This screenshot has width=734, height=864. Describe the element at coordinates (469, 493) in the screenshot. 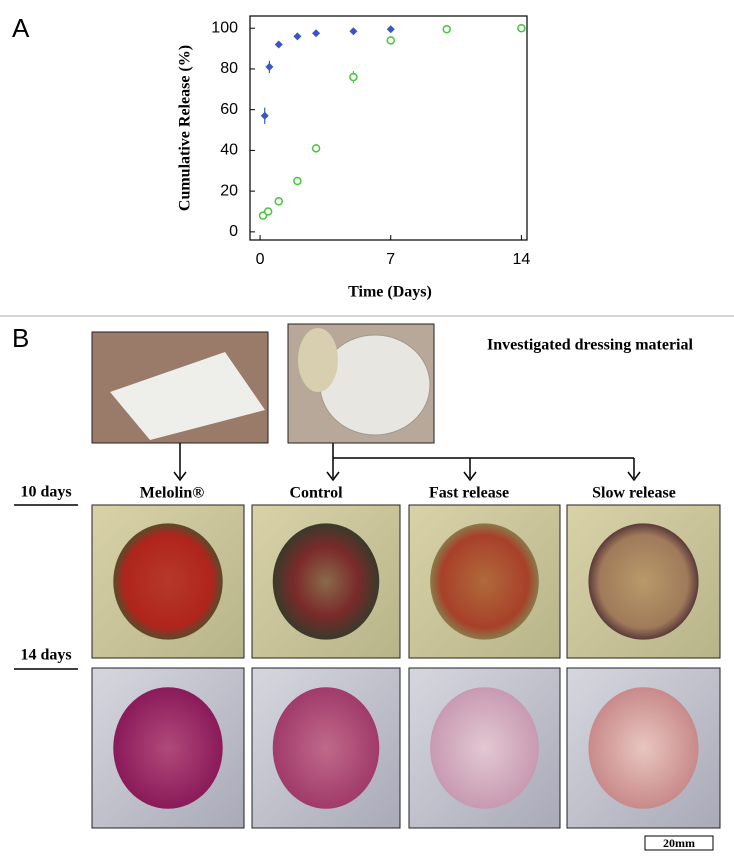

I see `column-label: Fast release` at that location.